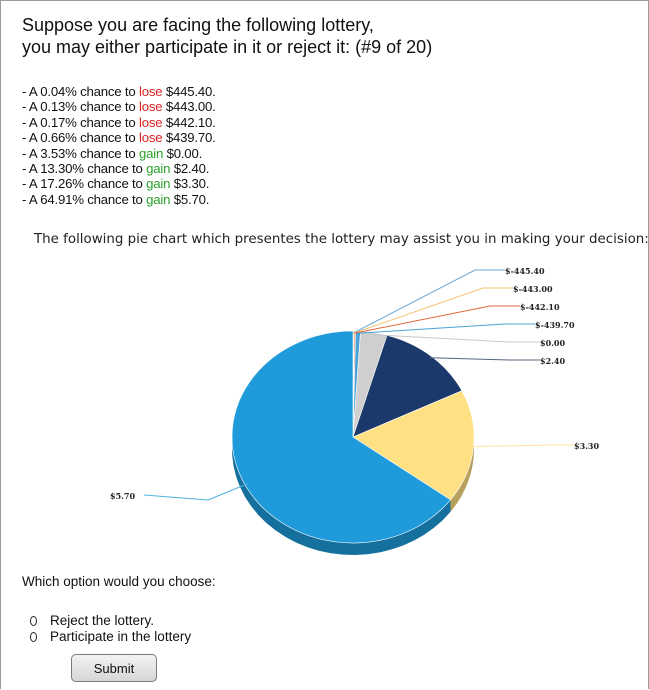 The width and height of the screenshot is (649, 690). I want to click on outcome-item: - A 17.26% chance to gain $3.30., so click(119, 183).